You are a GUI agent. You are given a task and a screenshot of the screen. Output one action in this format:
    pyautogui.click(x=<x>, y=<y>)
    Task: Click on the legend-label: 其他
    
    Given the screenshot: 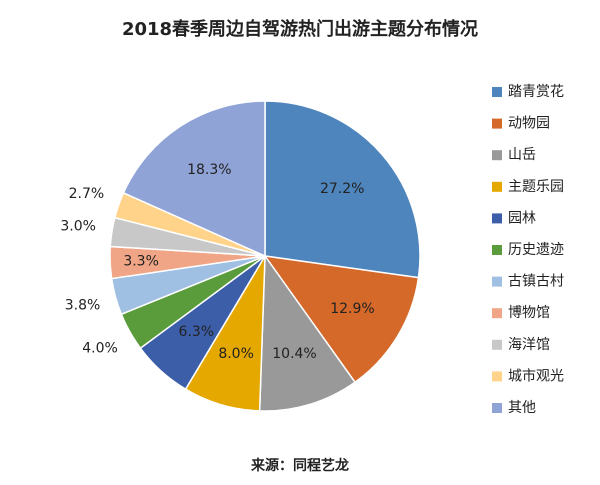 What is the action you would take?
    pyautogui.click(x=522, y=408)
    